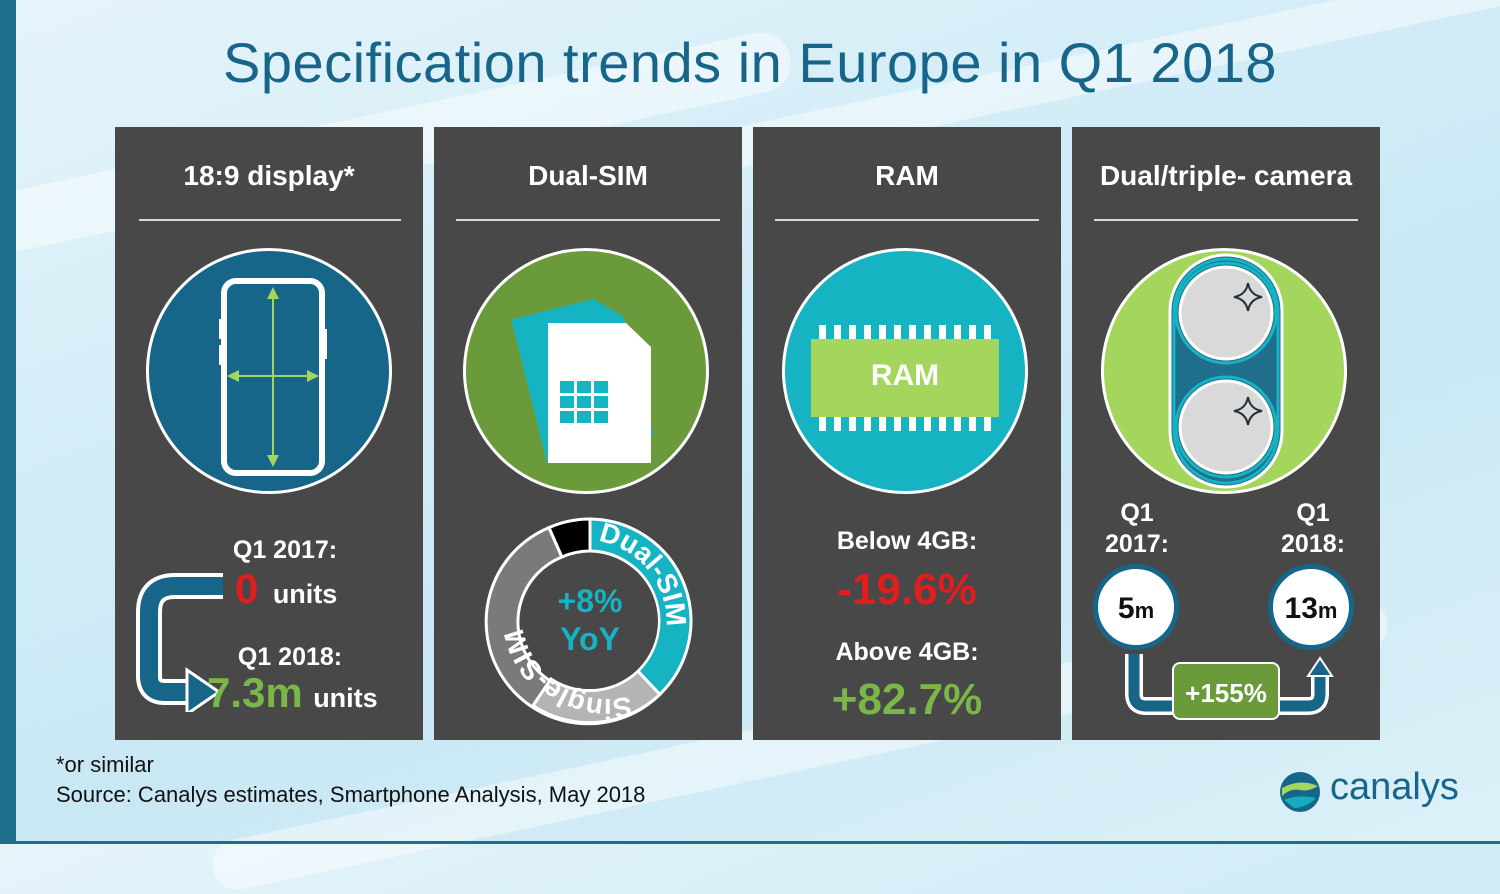 The image size is (1500, 894). Describe the element at coordinates (290, 657) in the screenshot. I see `q1-2018-label: Q1 2018:` at that location.